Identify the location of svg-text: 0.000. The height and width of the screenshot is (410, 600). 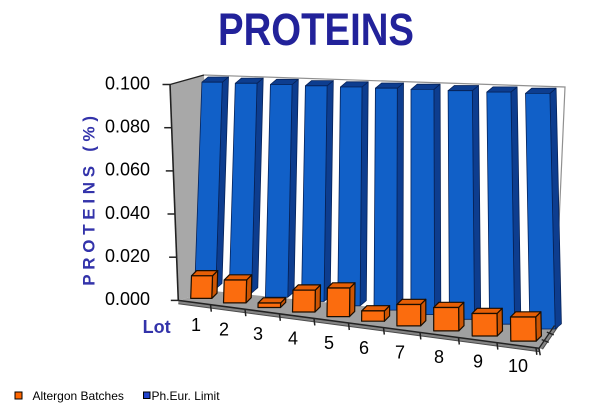
(127, 299).